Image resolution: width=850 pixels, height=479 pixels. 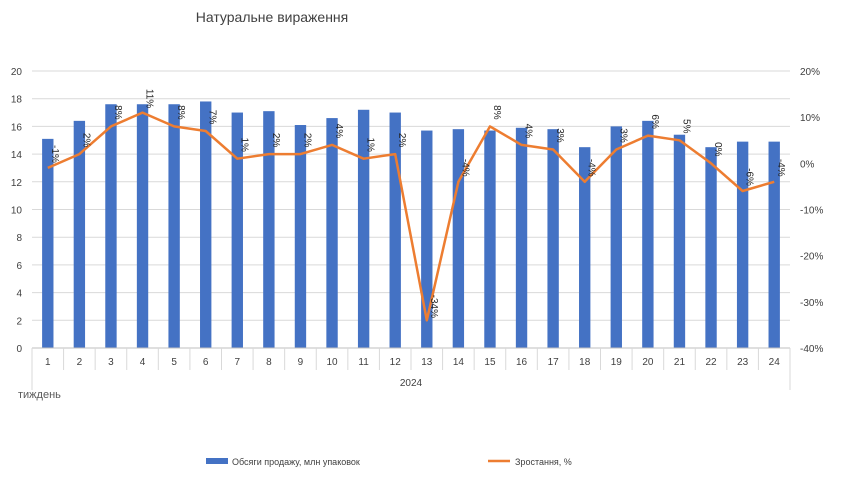 I want to click on x-tick-label: 14, so click(x=459, y=362).